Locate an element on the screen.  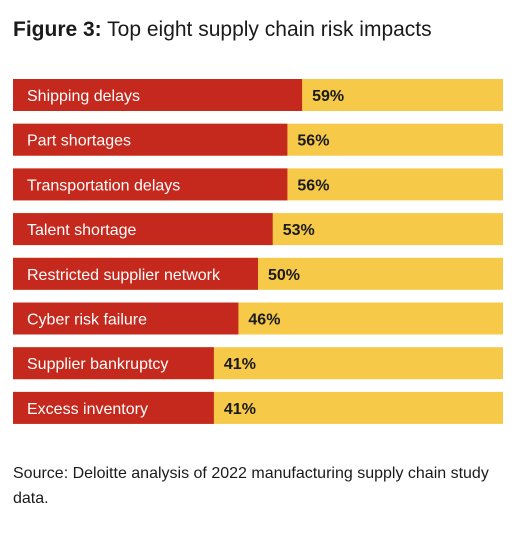
bar-row: Restricted supplier network 50% is located at coordinates (258, 273).